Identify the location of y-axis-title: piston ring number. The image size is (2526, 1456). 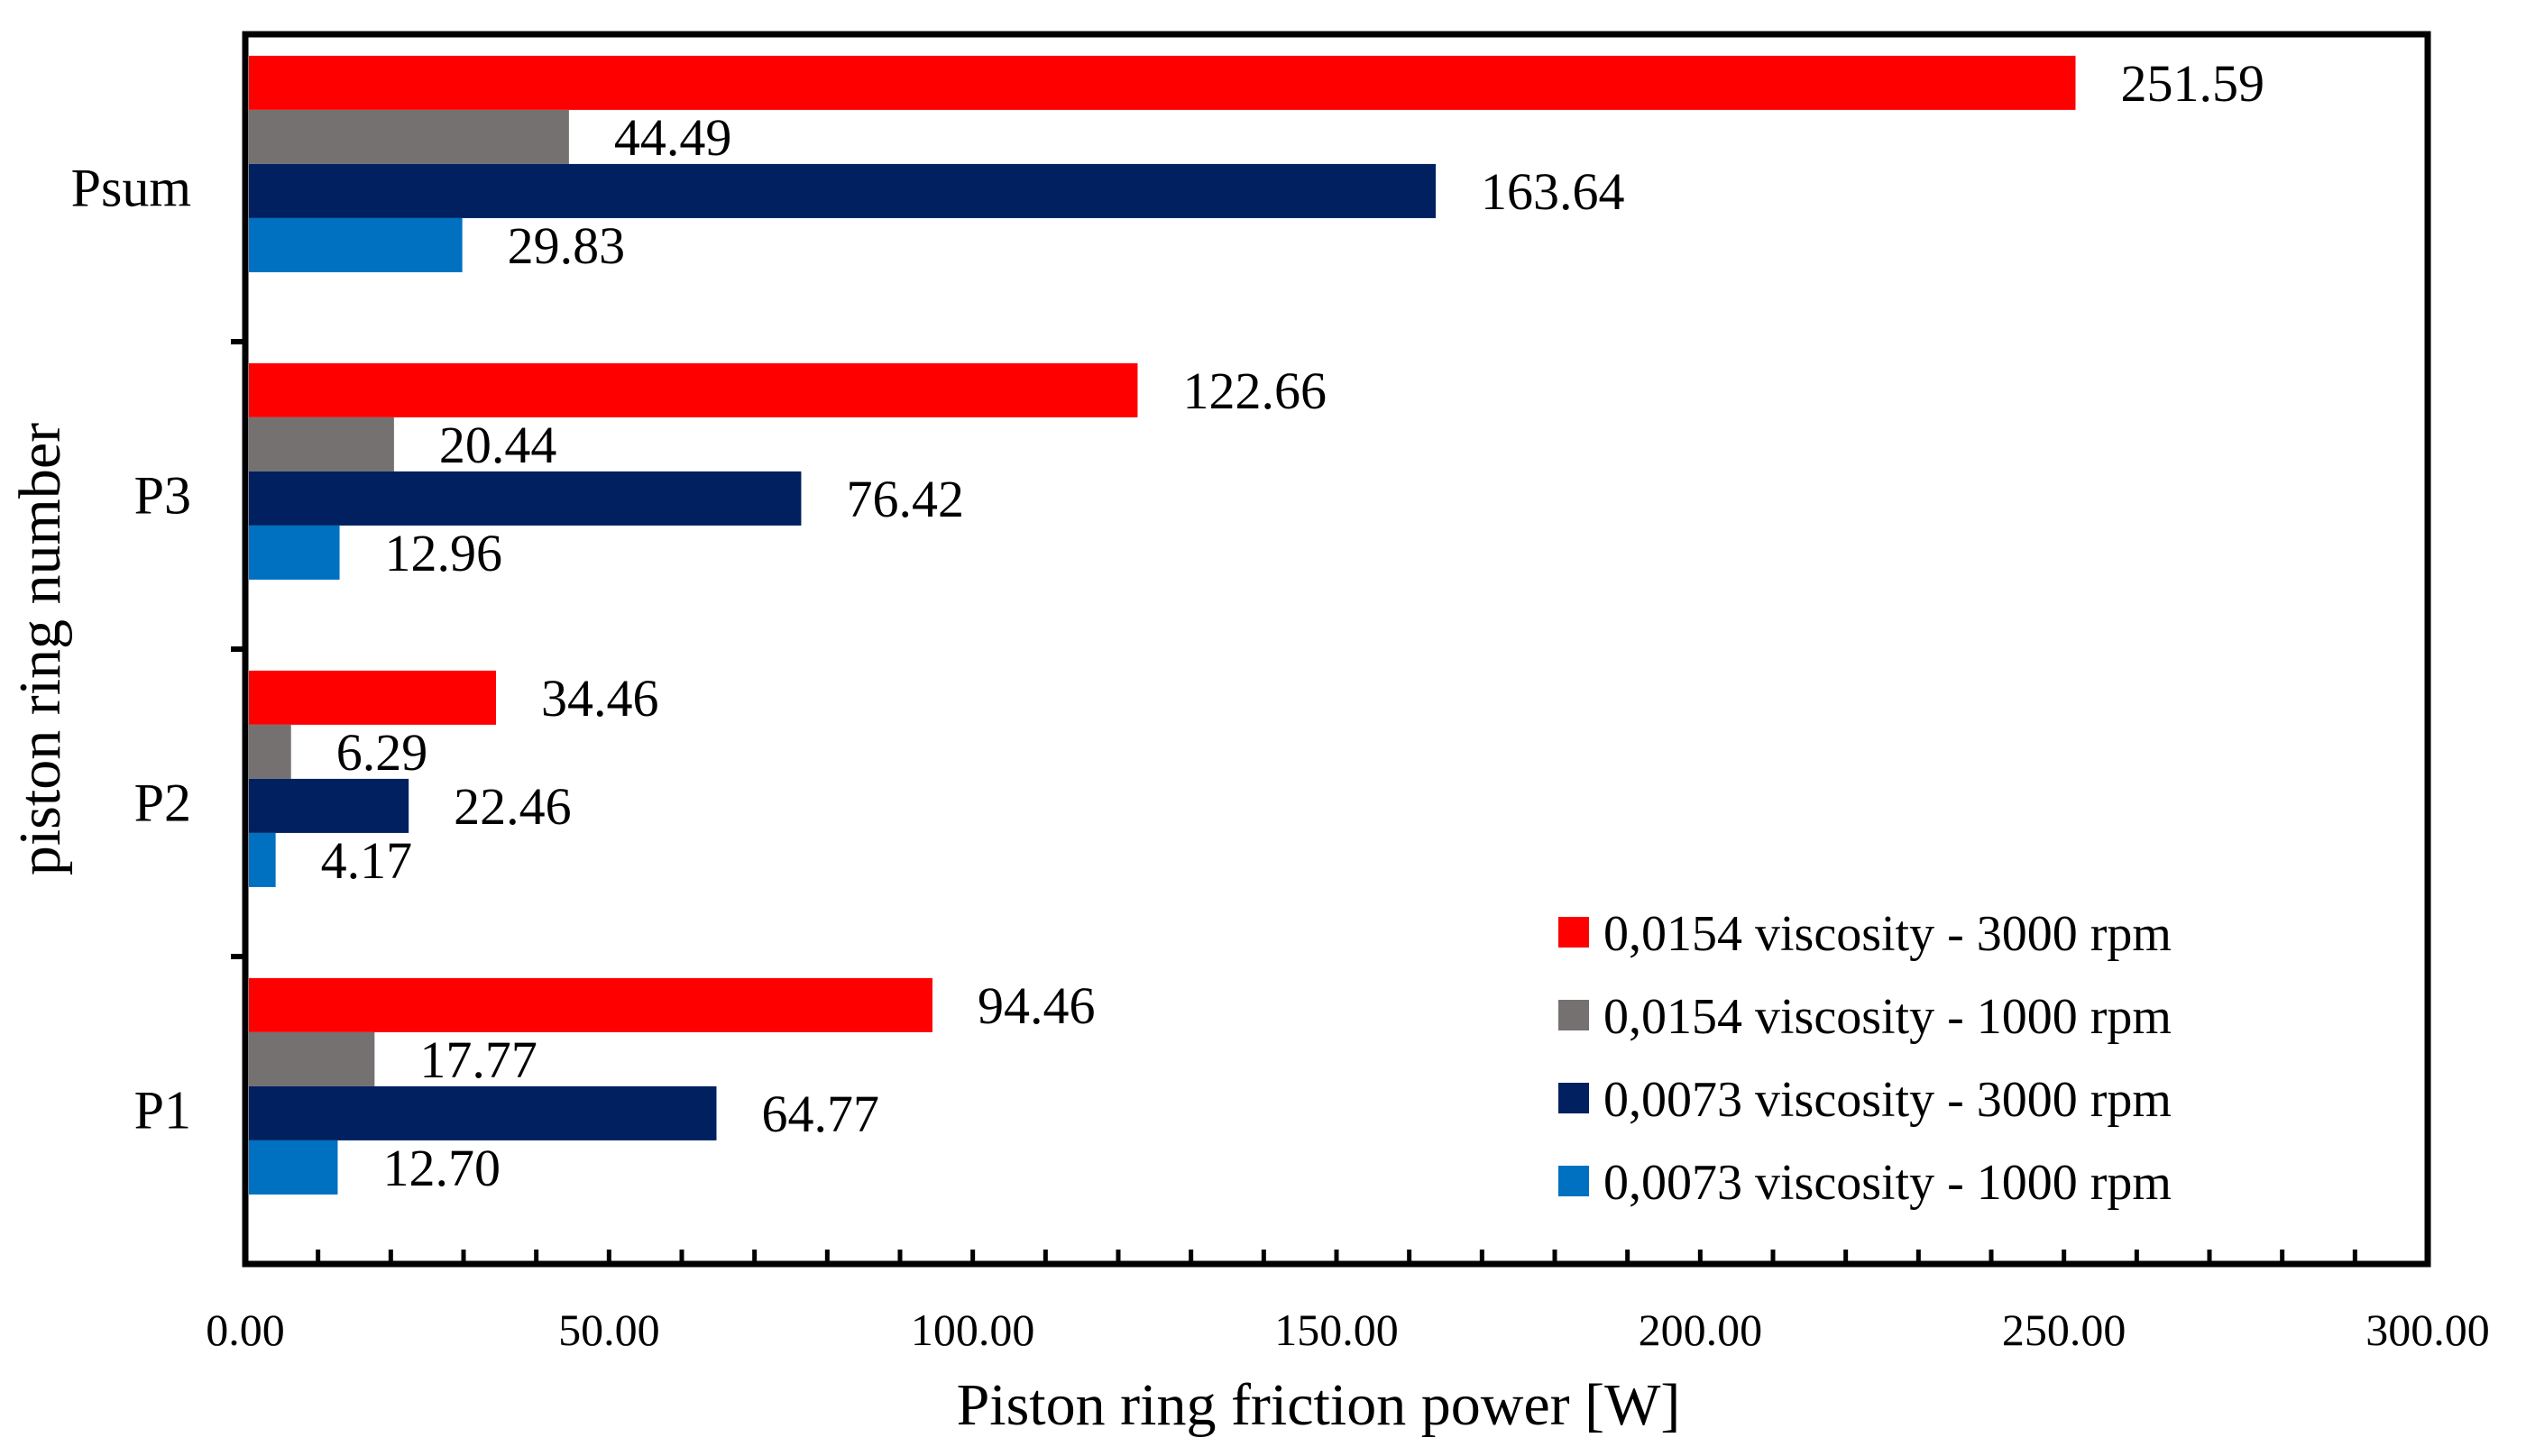
(40, 649).